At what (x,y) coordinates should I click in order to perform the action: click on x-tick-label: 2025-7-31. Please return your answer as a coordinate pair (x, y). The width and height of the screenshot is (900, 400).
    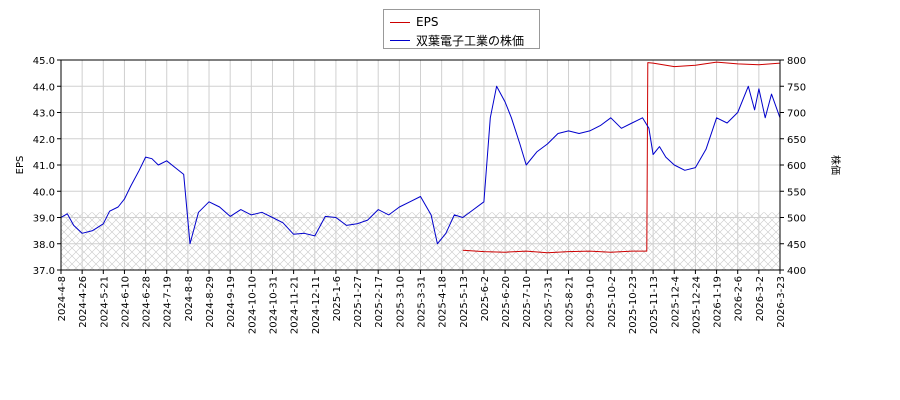
    Looking at the image, I should click on (548, 302).